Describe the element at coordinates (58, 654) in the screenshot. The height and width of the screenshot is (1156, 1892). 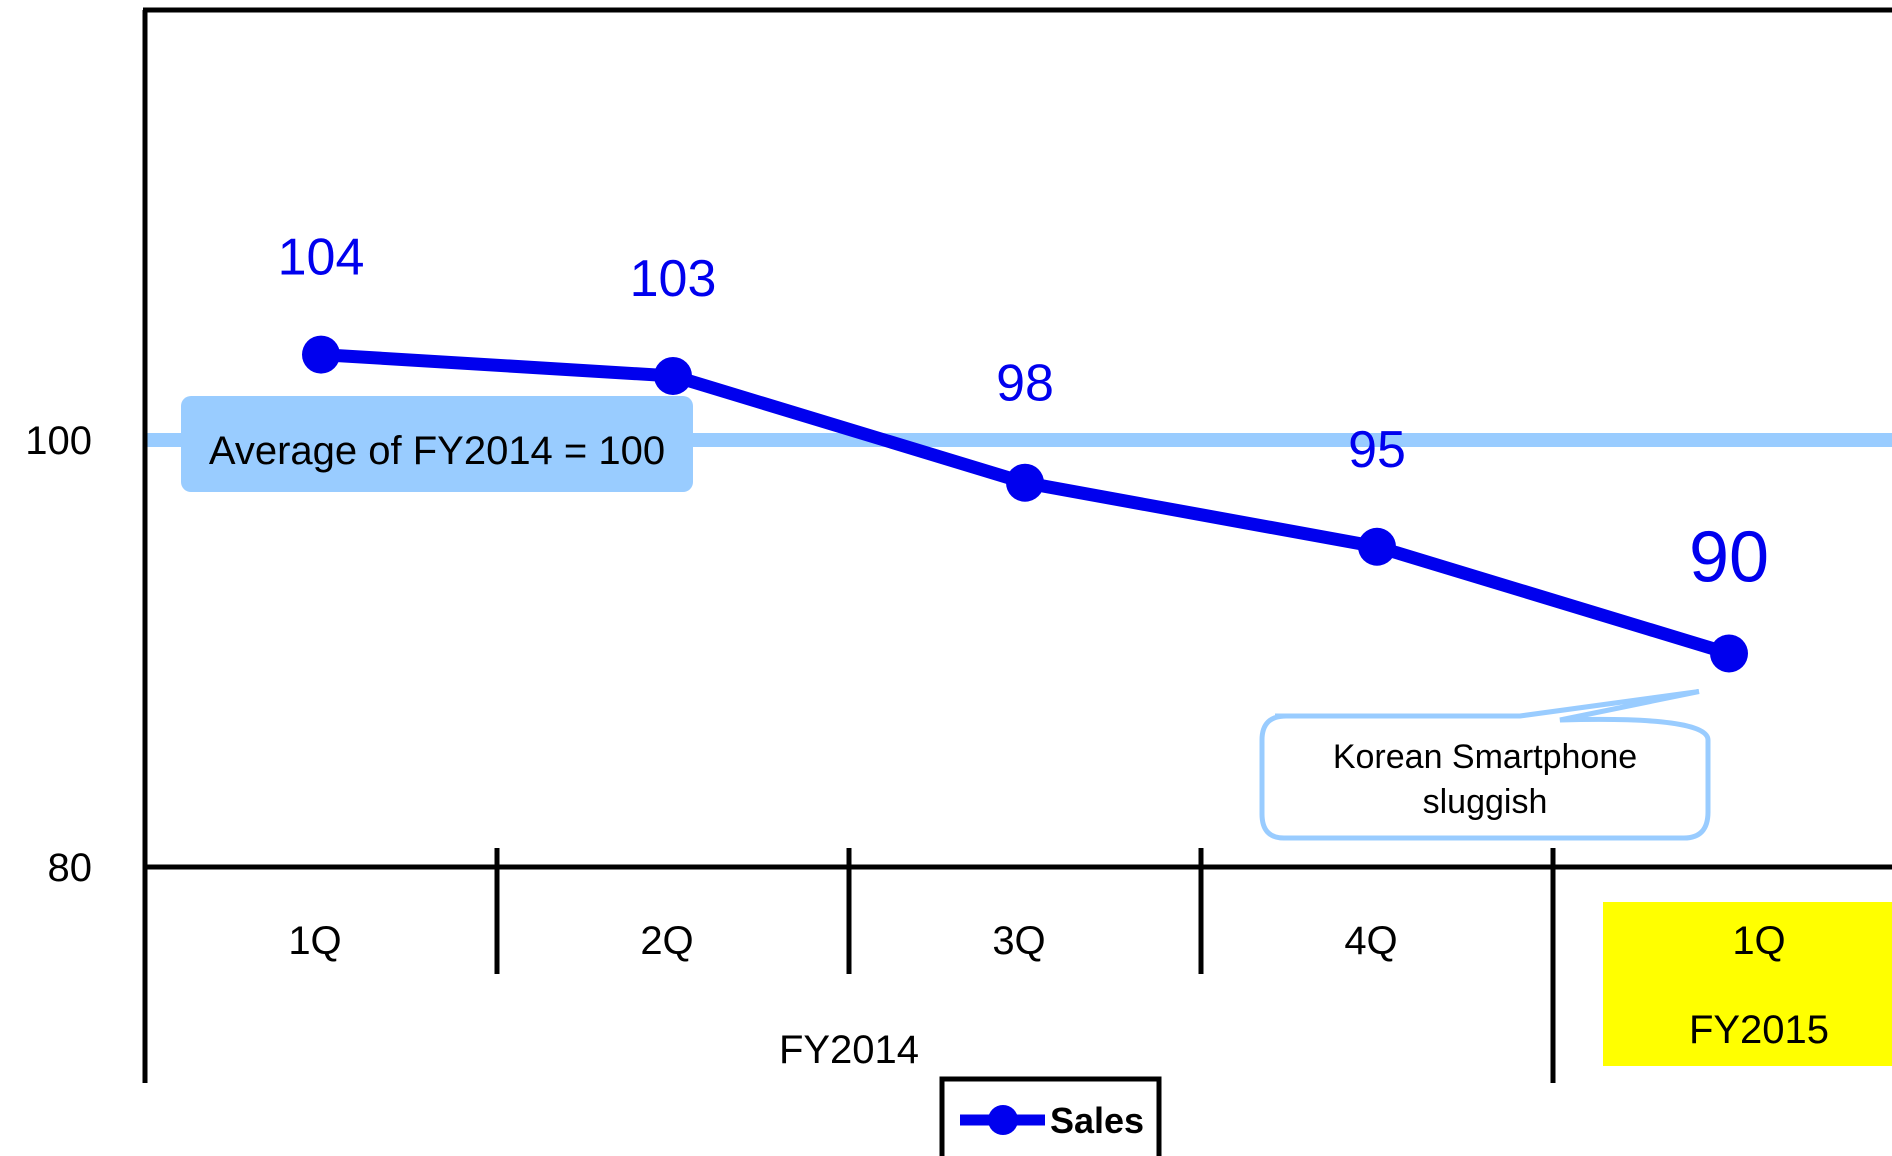
I see `y-axis-ticks: 80 100` at that location.